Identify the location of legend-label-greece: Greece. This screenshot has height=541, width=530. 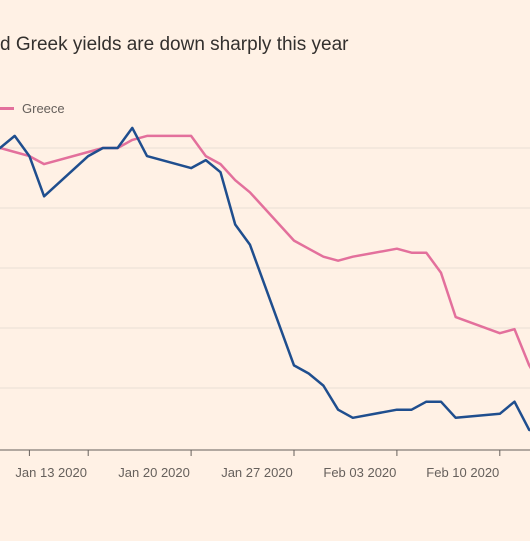
(43, 108).